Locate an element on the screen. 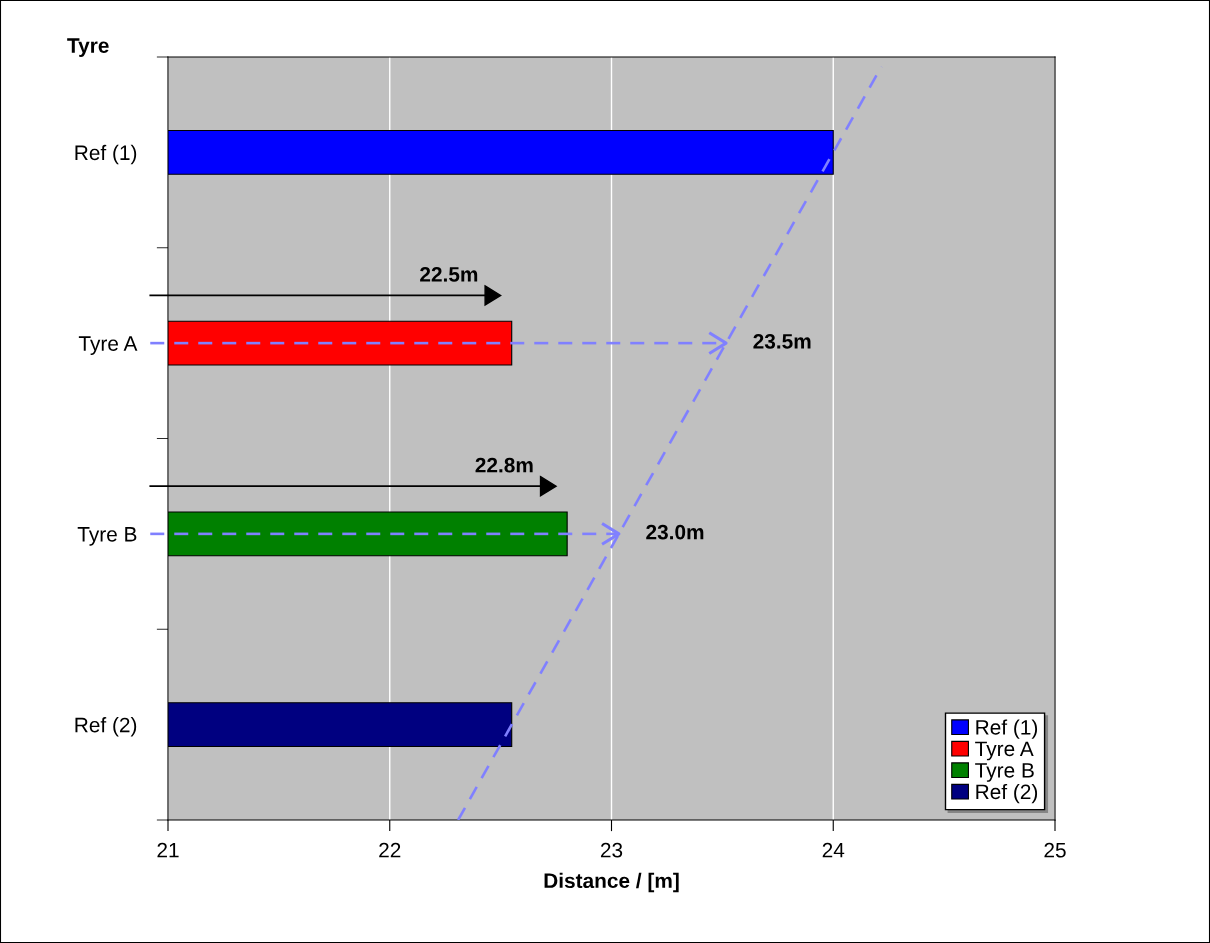  x-tick-label: 25 is located at coordinates (1055, 850).